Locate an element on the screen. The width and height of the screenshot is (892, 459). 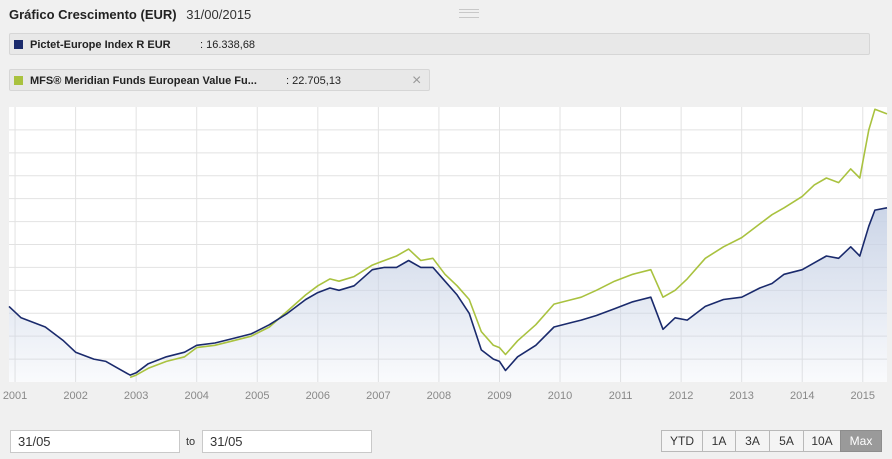
x-tick-label: 2011 is located at coordinates (621, 396).